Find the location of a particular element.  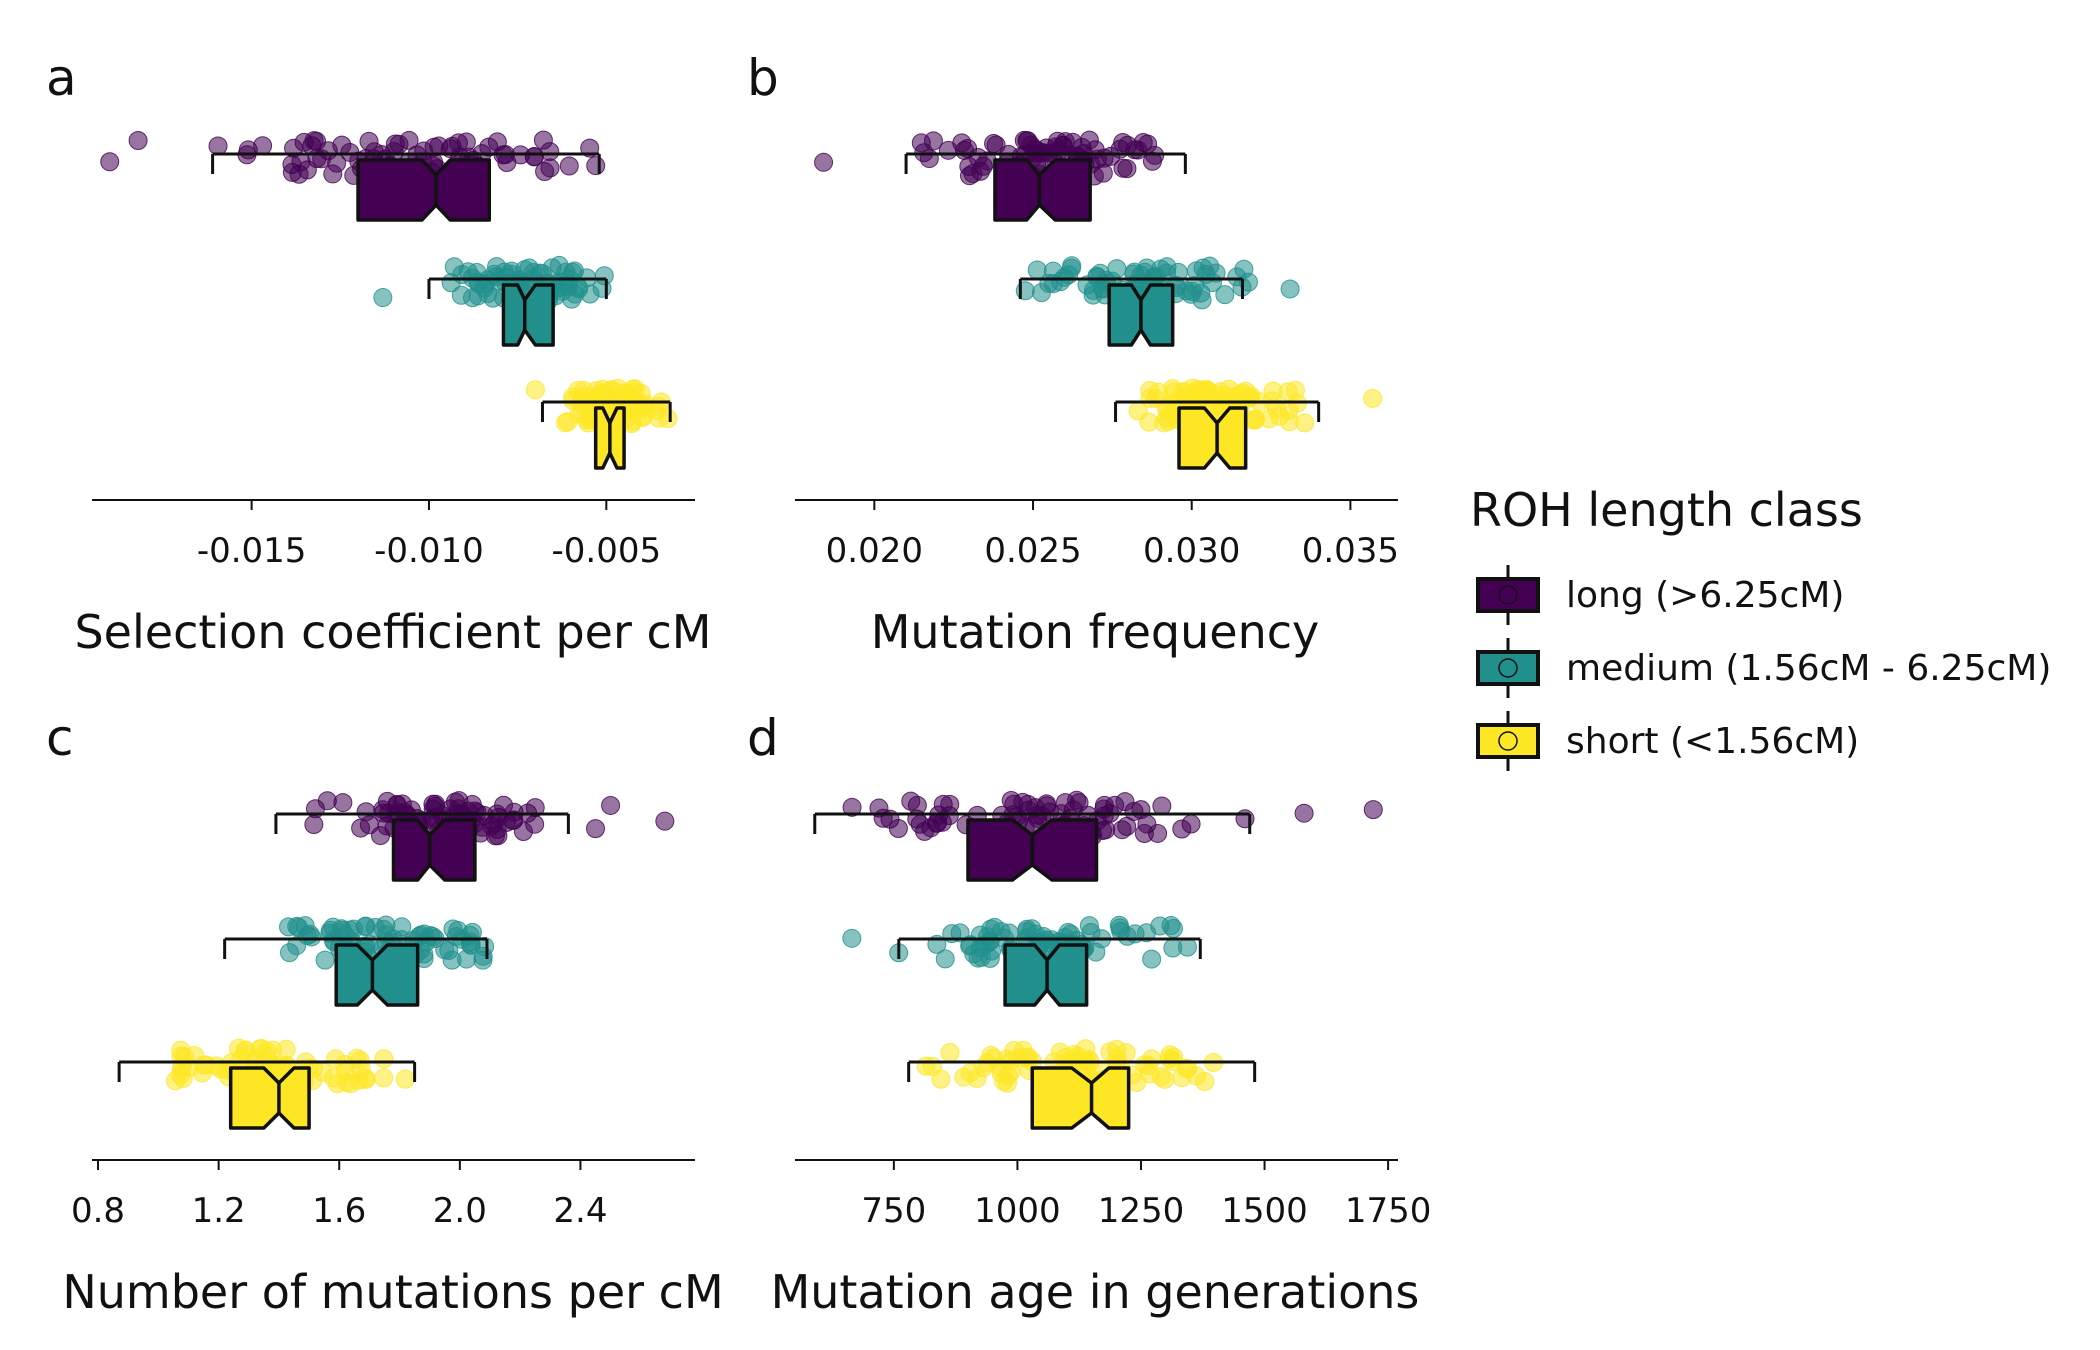

legend-item-short: short (<1.56cM) is located at coordinates (1667, 741).